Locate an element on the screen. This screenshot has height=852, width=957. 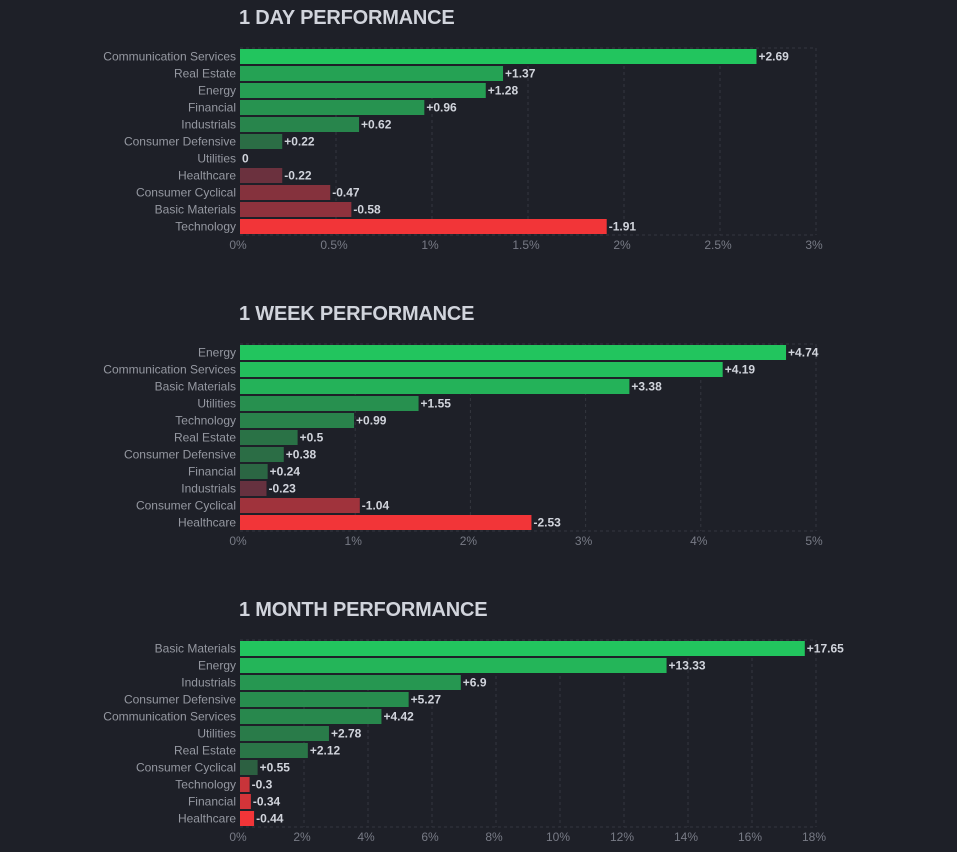
x-tick-label: 6% is located at coordinates (430, 837).